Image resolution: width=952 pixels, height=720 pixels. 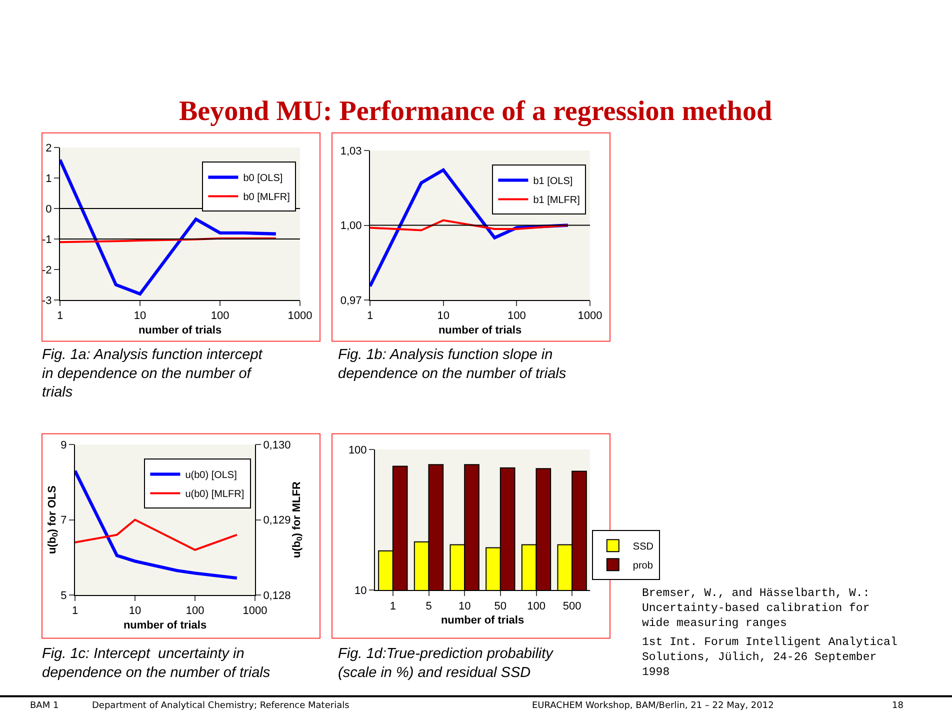 I want to click on text: Beyond MU: Performance of a regression method, so click(x=475, y=111).